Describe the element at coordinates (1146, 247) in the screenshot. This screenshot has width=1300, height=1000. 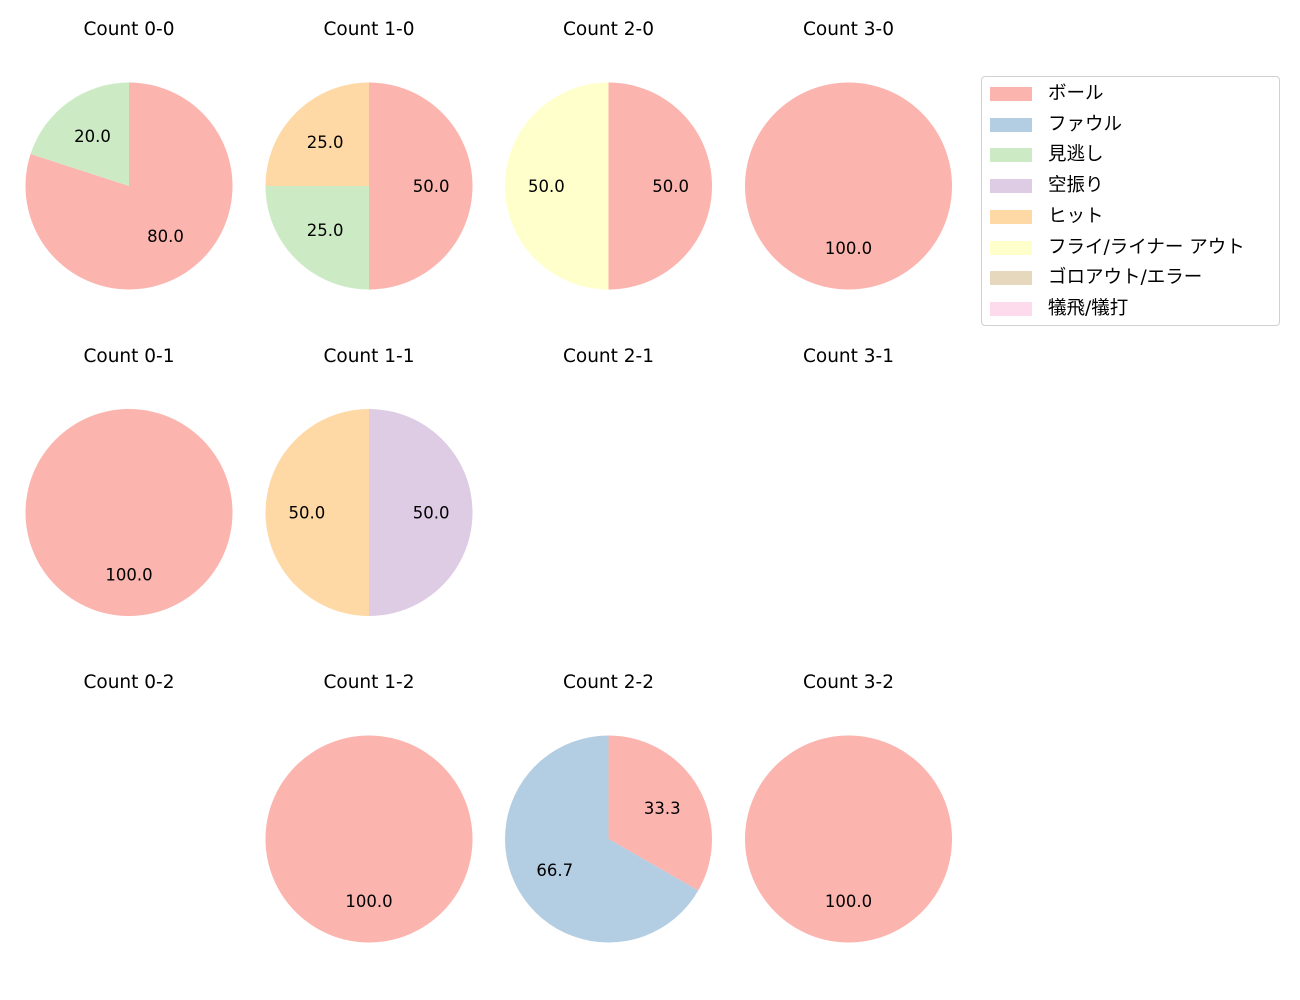
I see `legend-label: フライ/ライナー アウト` at that location.